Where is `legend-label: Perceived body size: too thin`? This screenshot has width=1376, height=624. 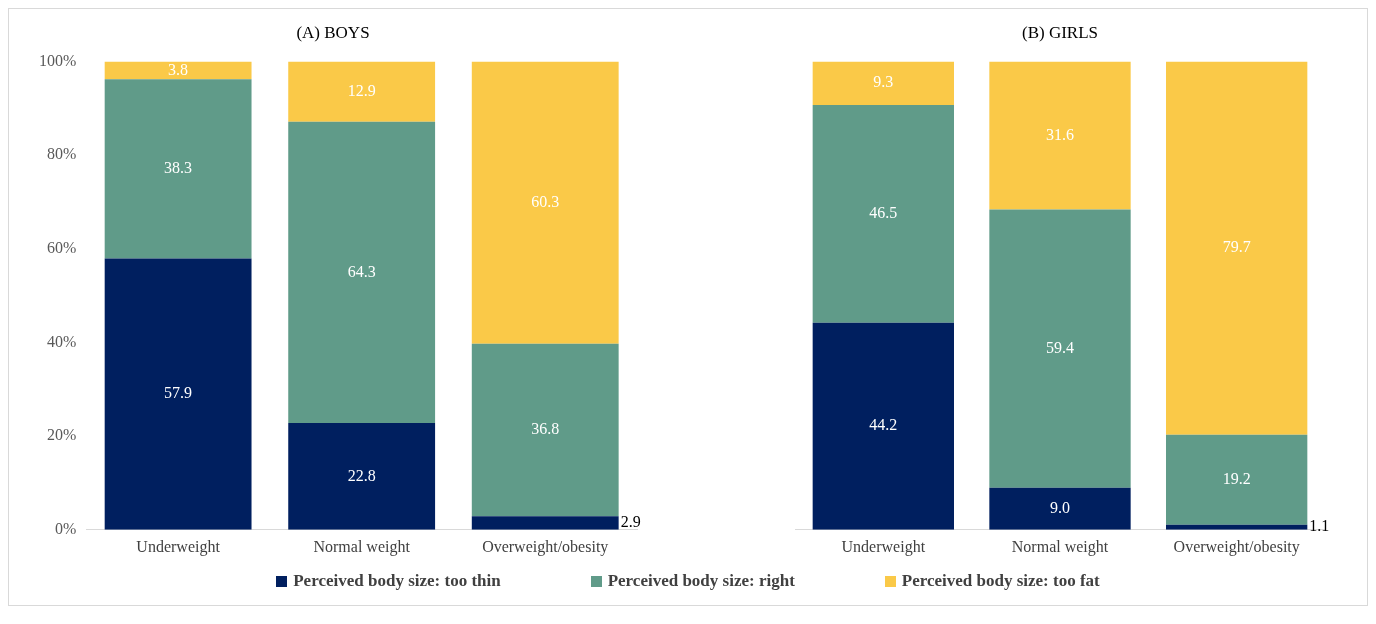
legend-label: Perceived body size: too thin is located at coordinates (397, 581).